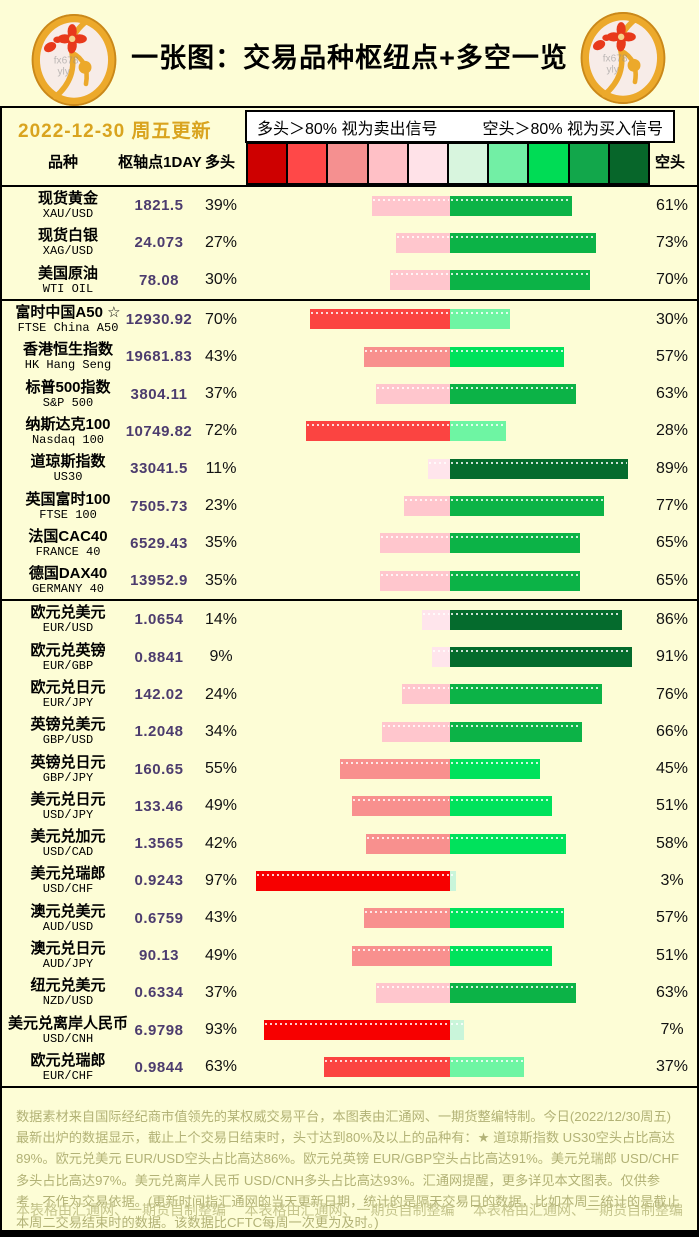 This screenshot has width=699, height=1237. Describe the element at coordinates (159, 506) in the screenshot. I see `pivot-value: 7505.73` at that location.